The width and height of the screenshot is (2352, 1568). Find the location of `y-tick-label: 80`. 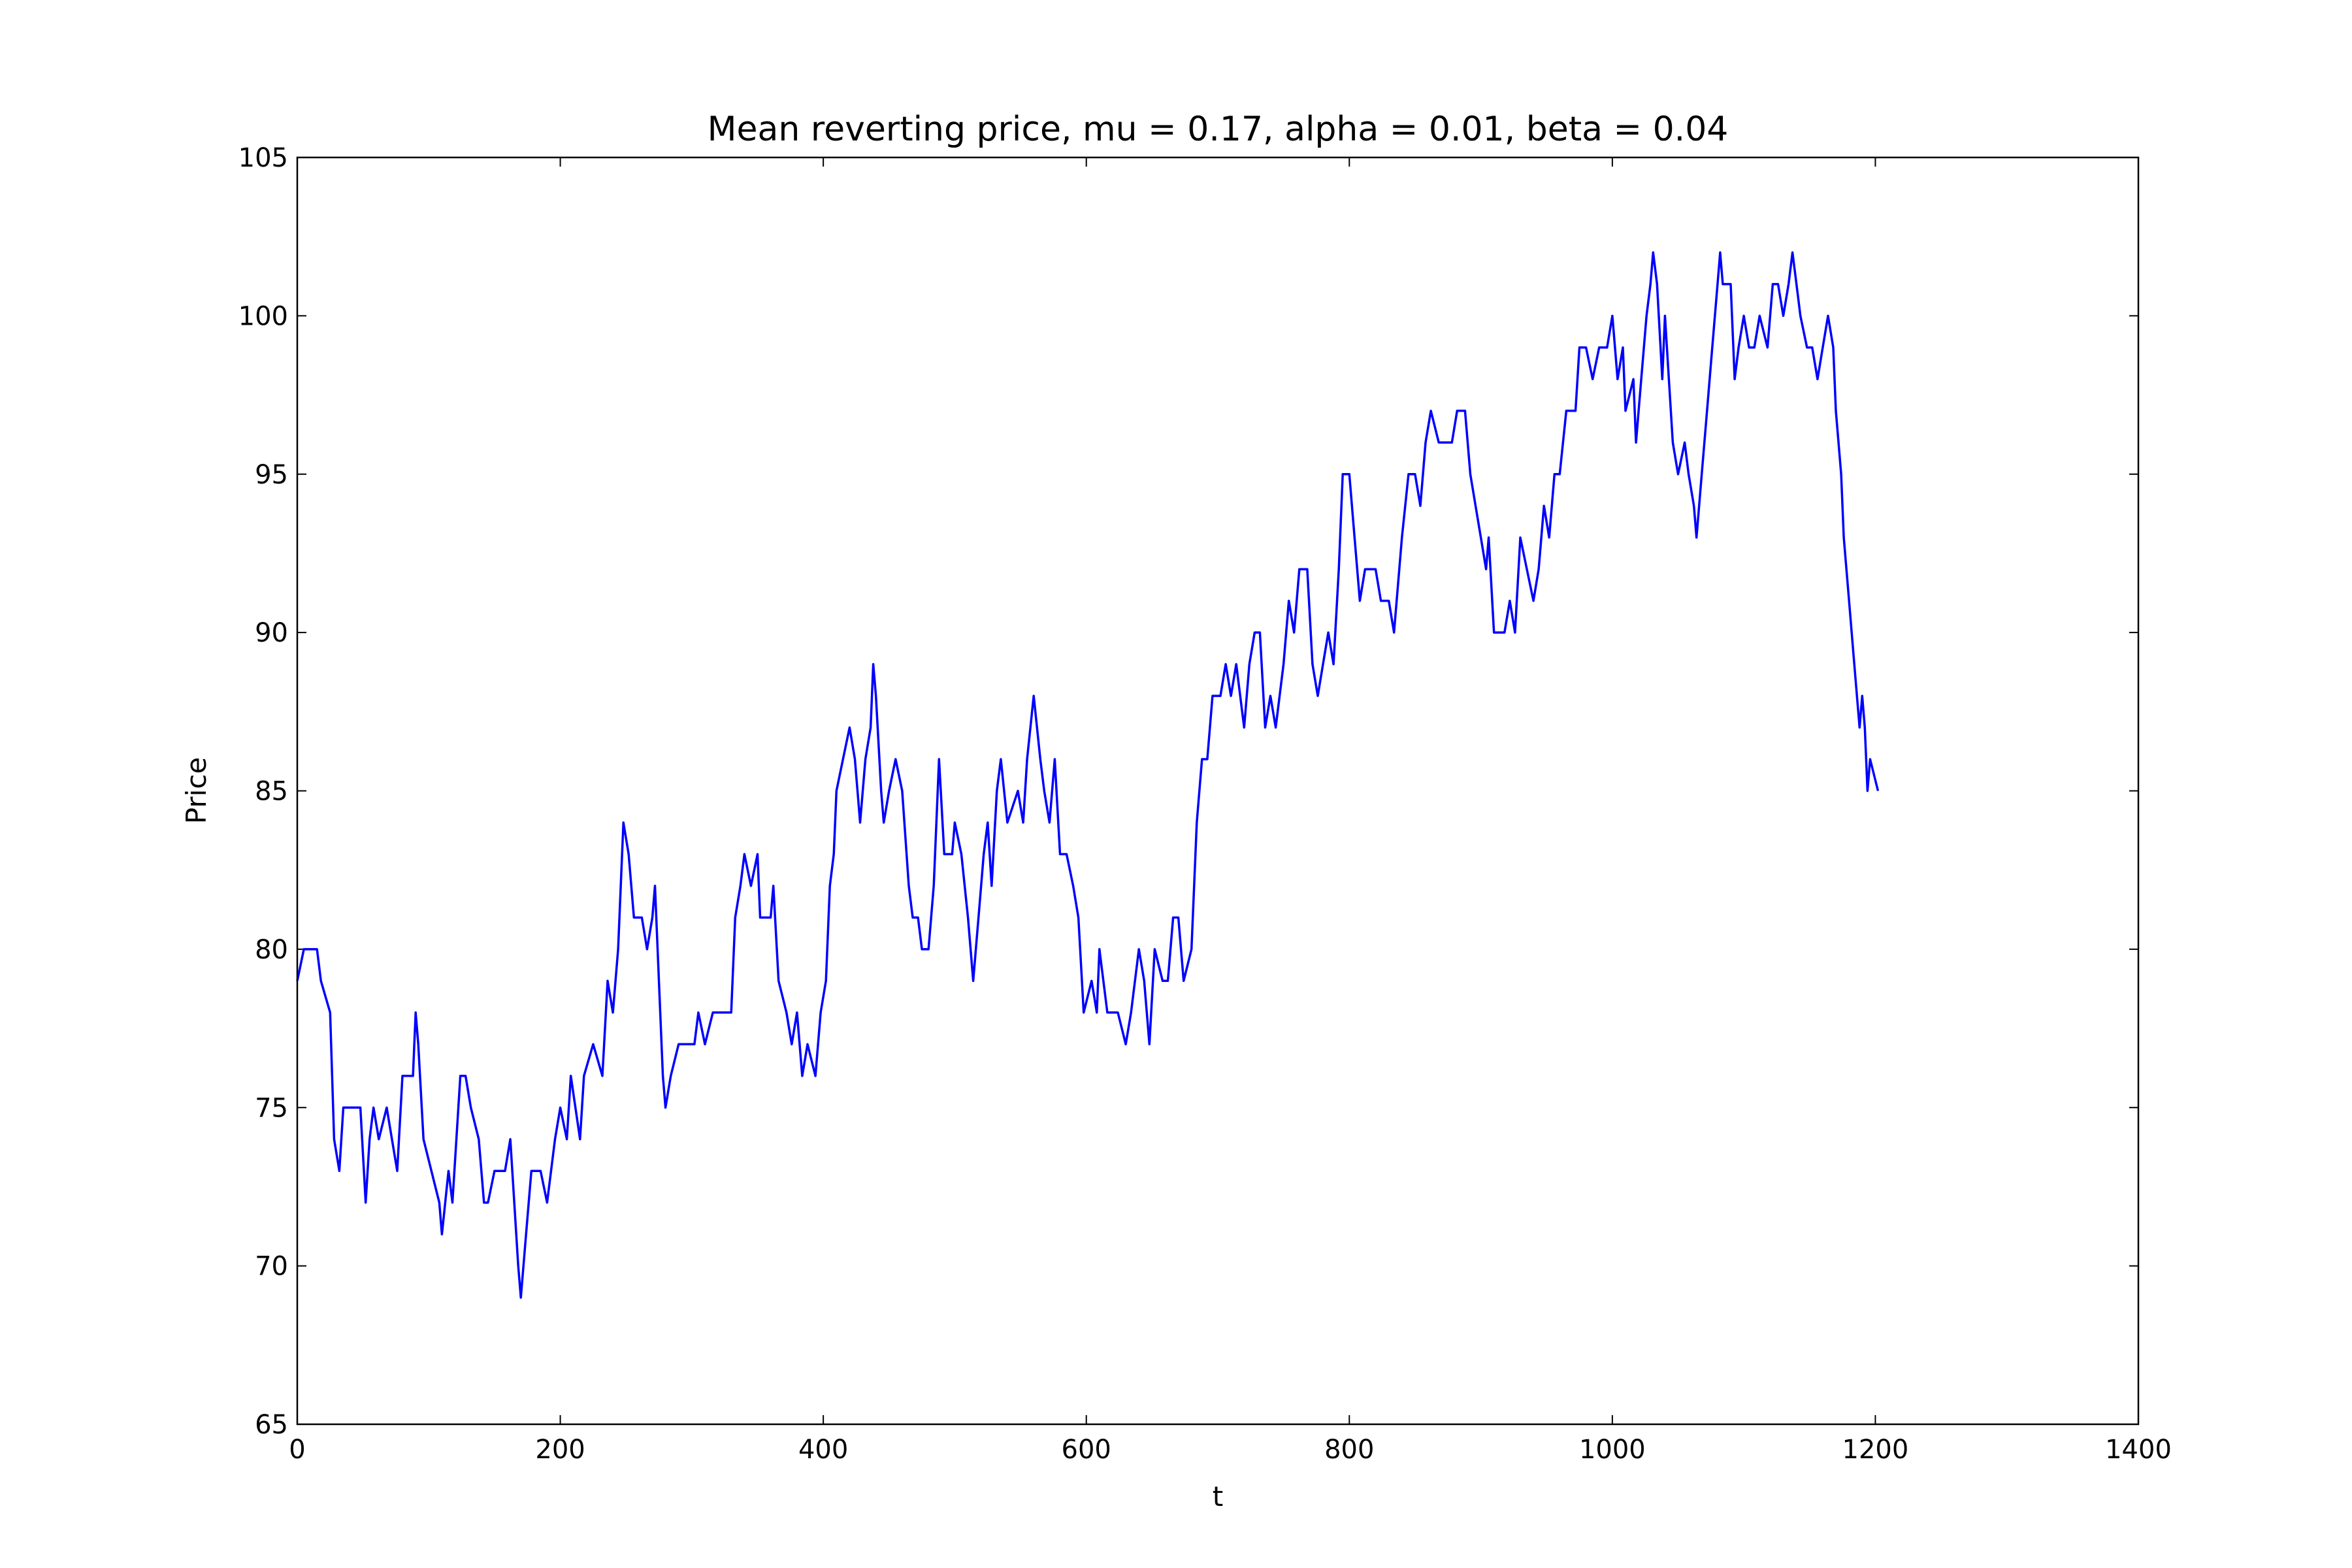

y-tick-label: 80 is located at coordinates (271, 950).